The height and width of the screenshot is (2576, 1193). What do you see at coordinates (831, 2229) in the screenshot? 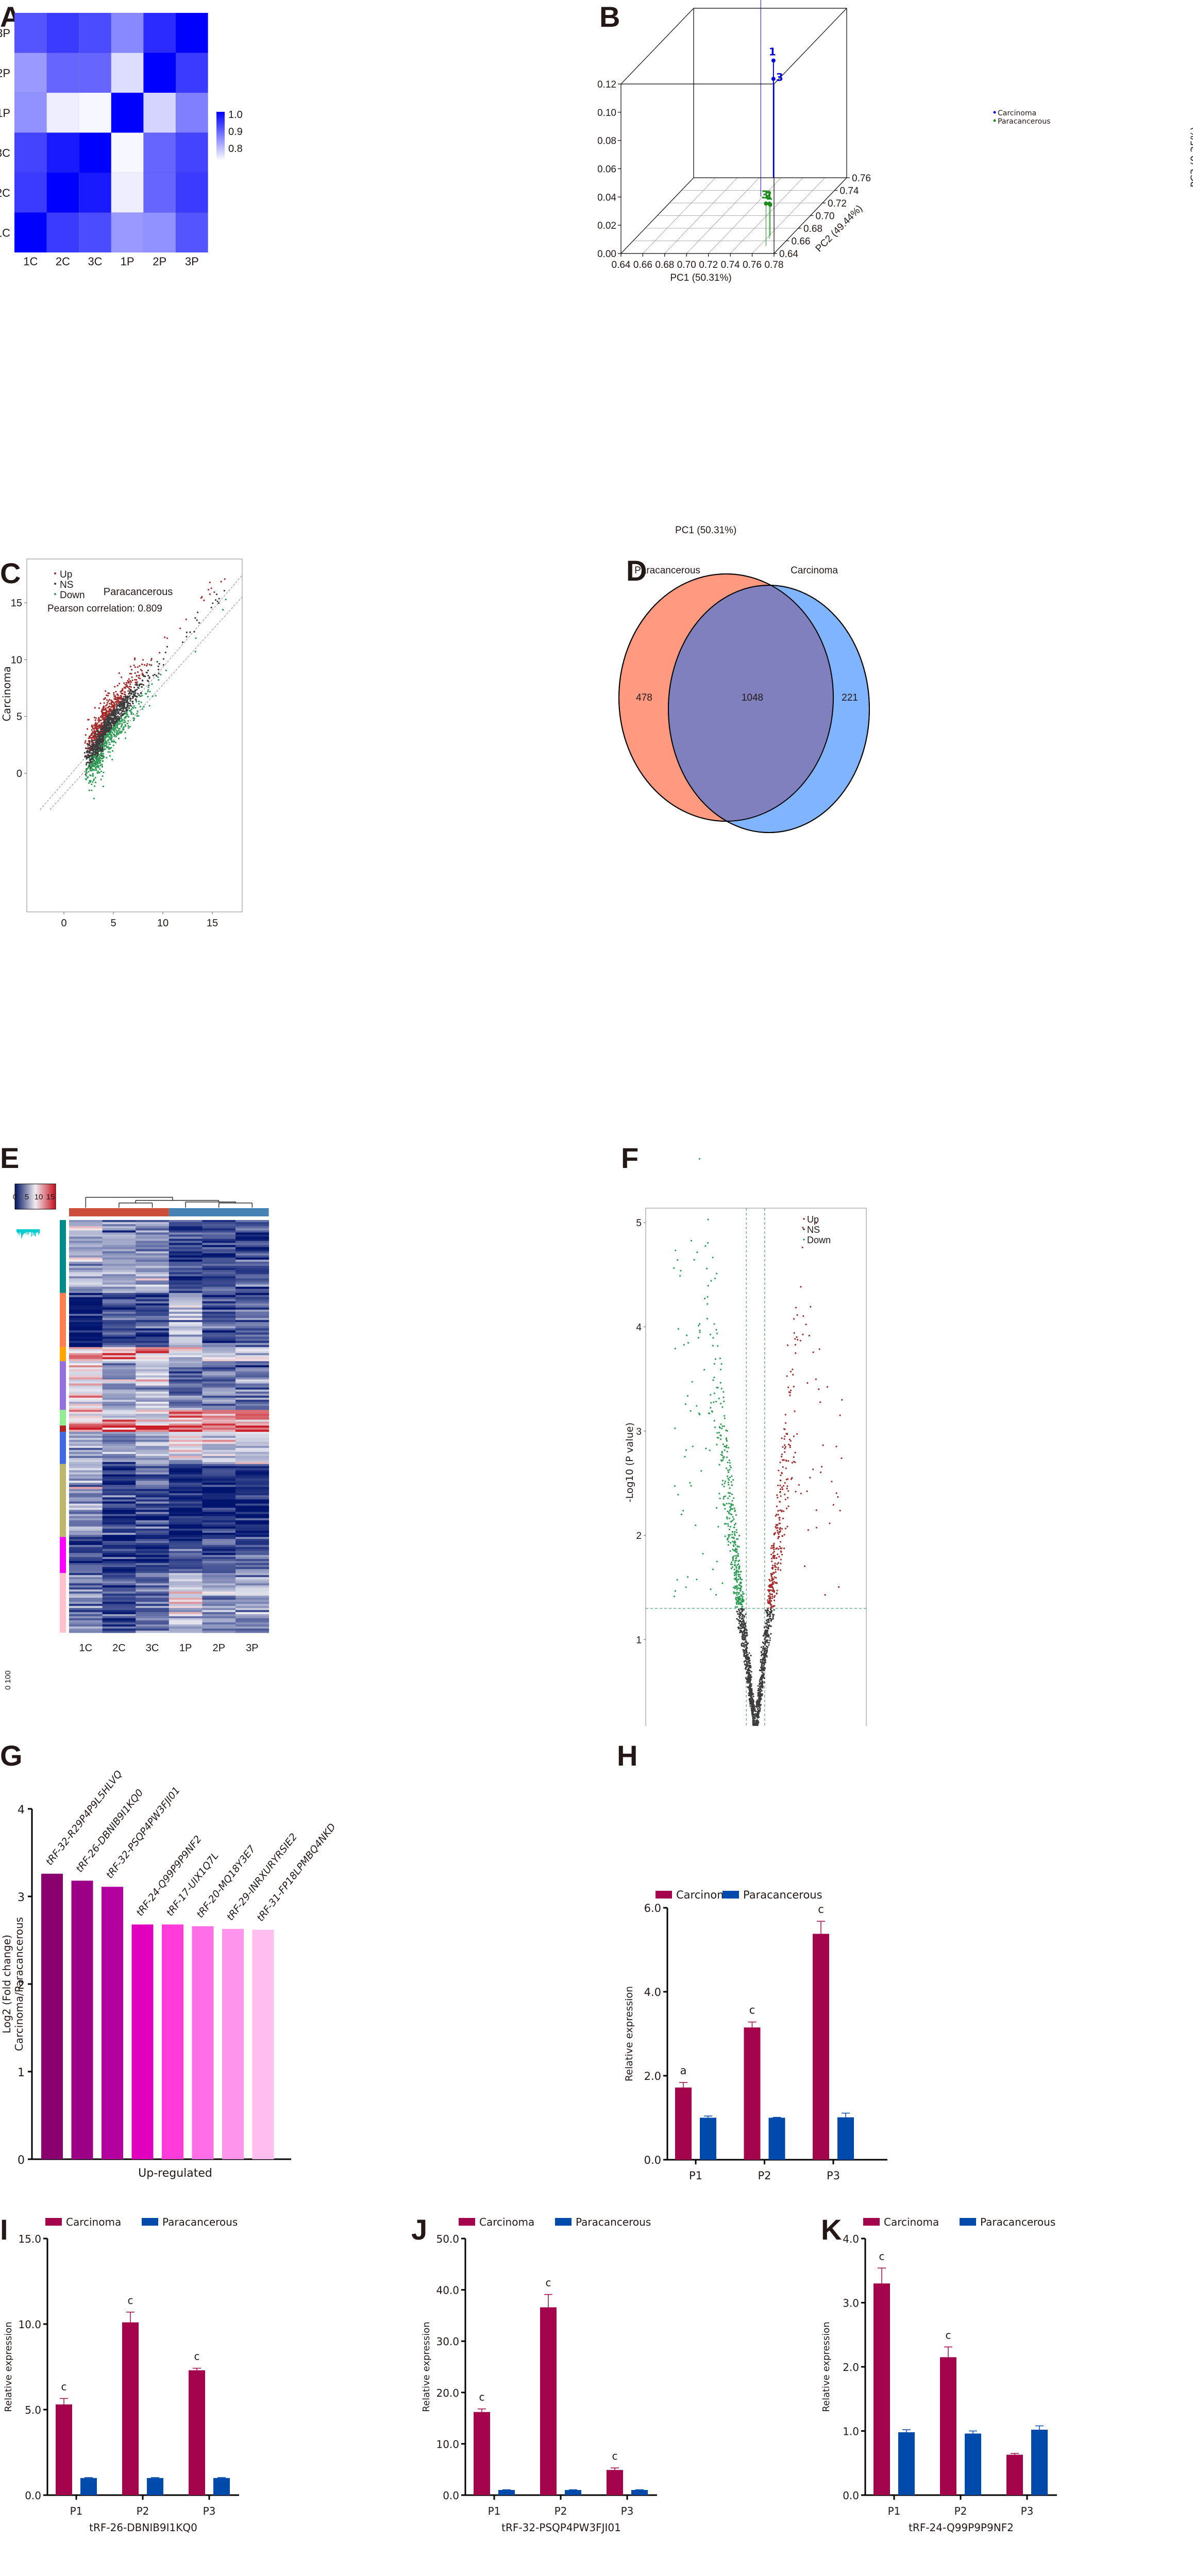
I see `panel-label-k: K` at bounding box center [831, 2229].